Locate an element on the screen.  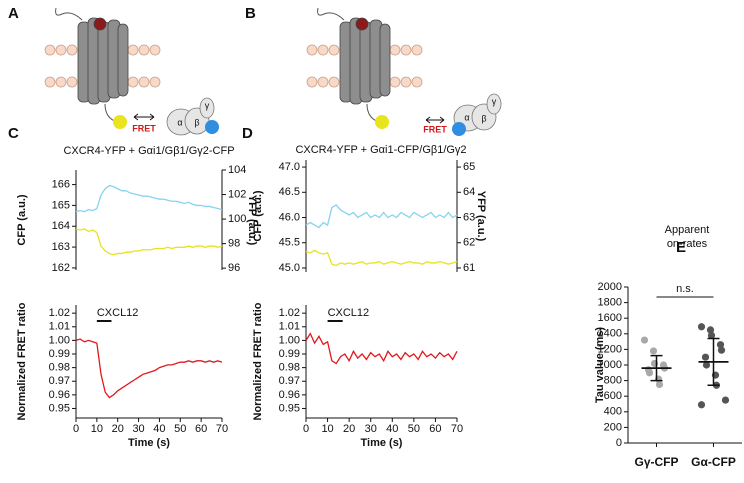
x-tick-label: Gγ-CFP is located at coordinates (656, 462).